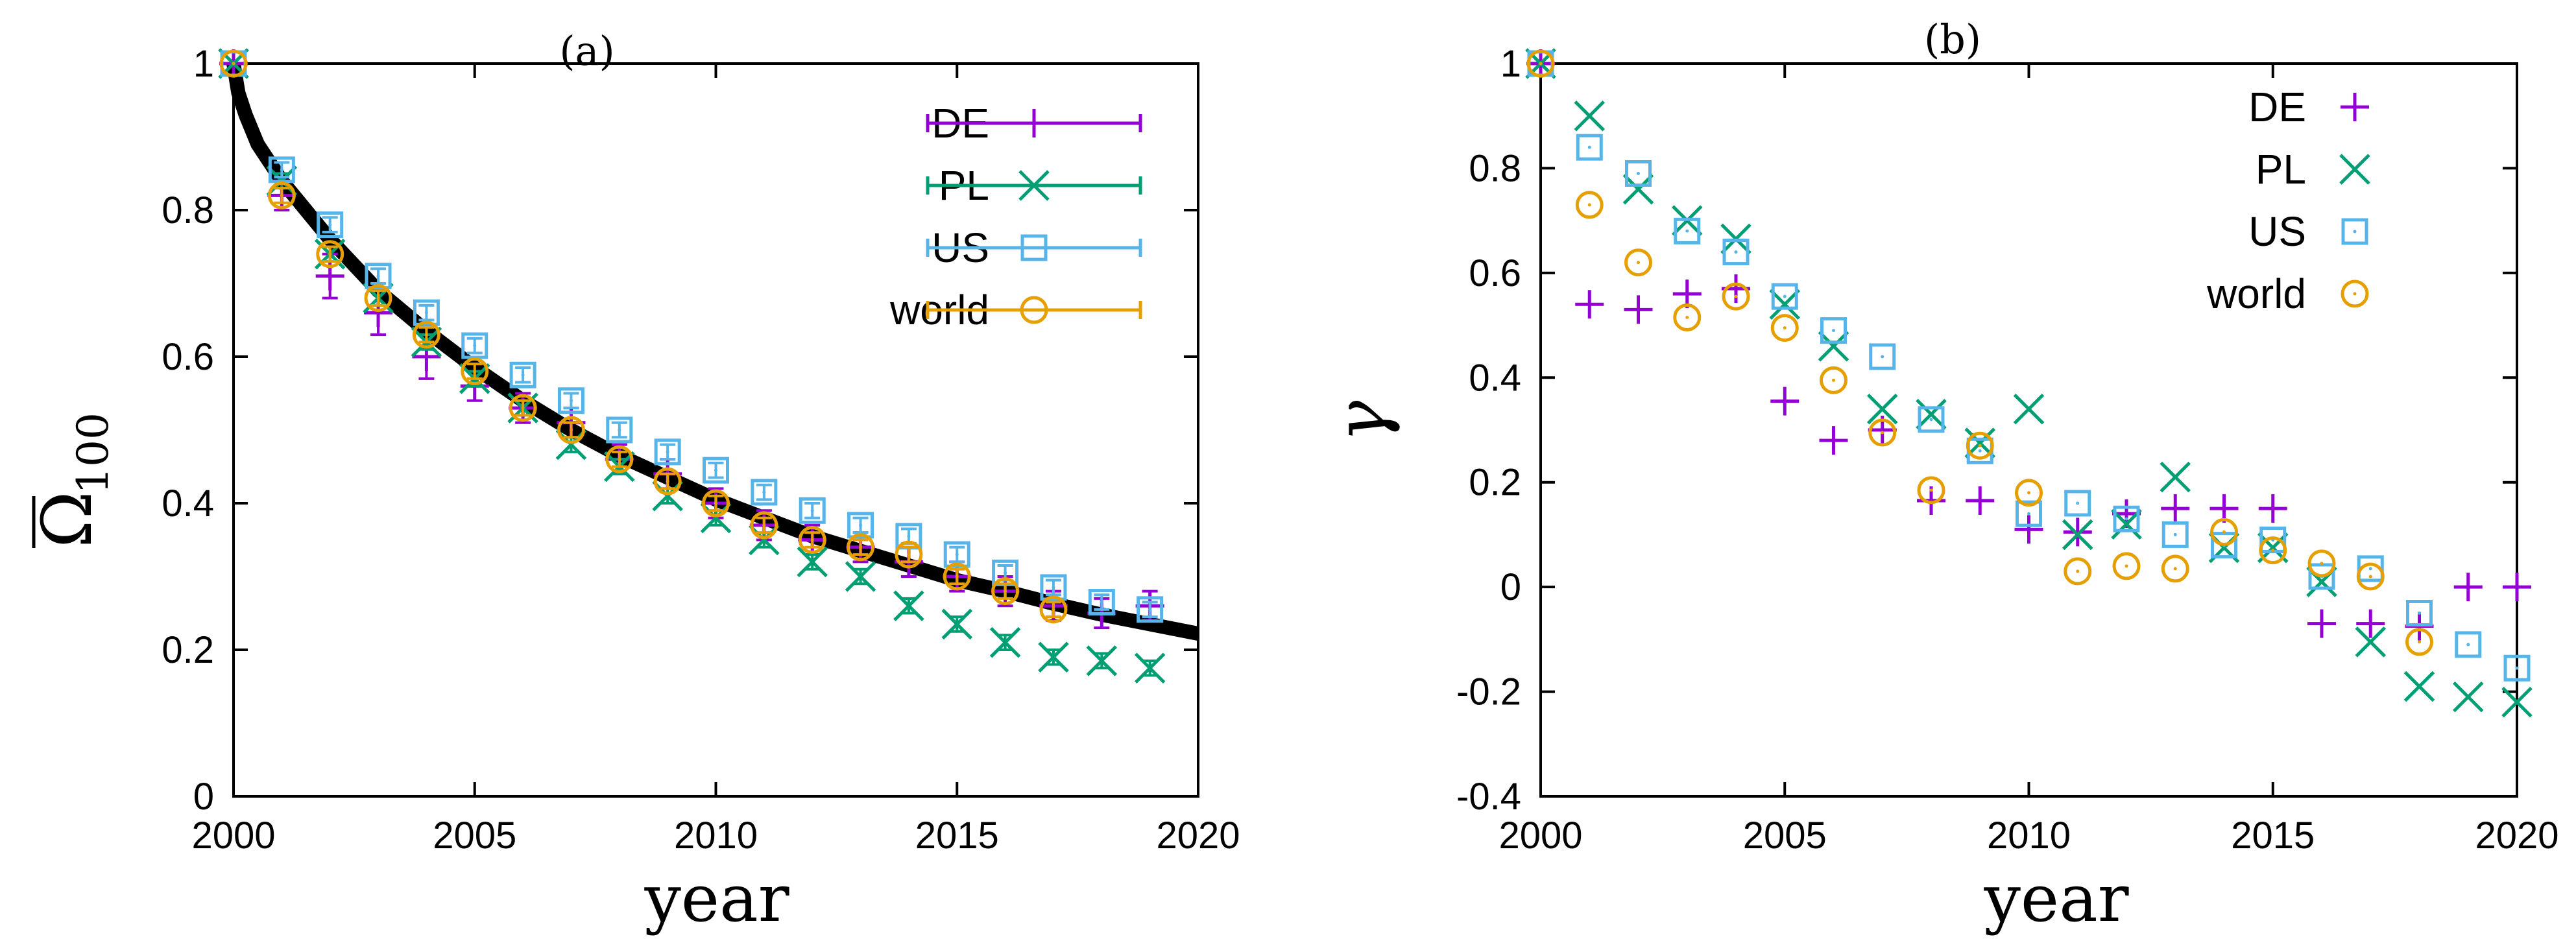 The image size is (2576, 952). Describe the element at coordinates (586, 51) in the screenshot. I see `panel-a-title: (a)` at that location.